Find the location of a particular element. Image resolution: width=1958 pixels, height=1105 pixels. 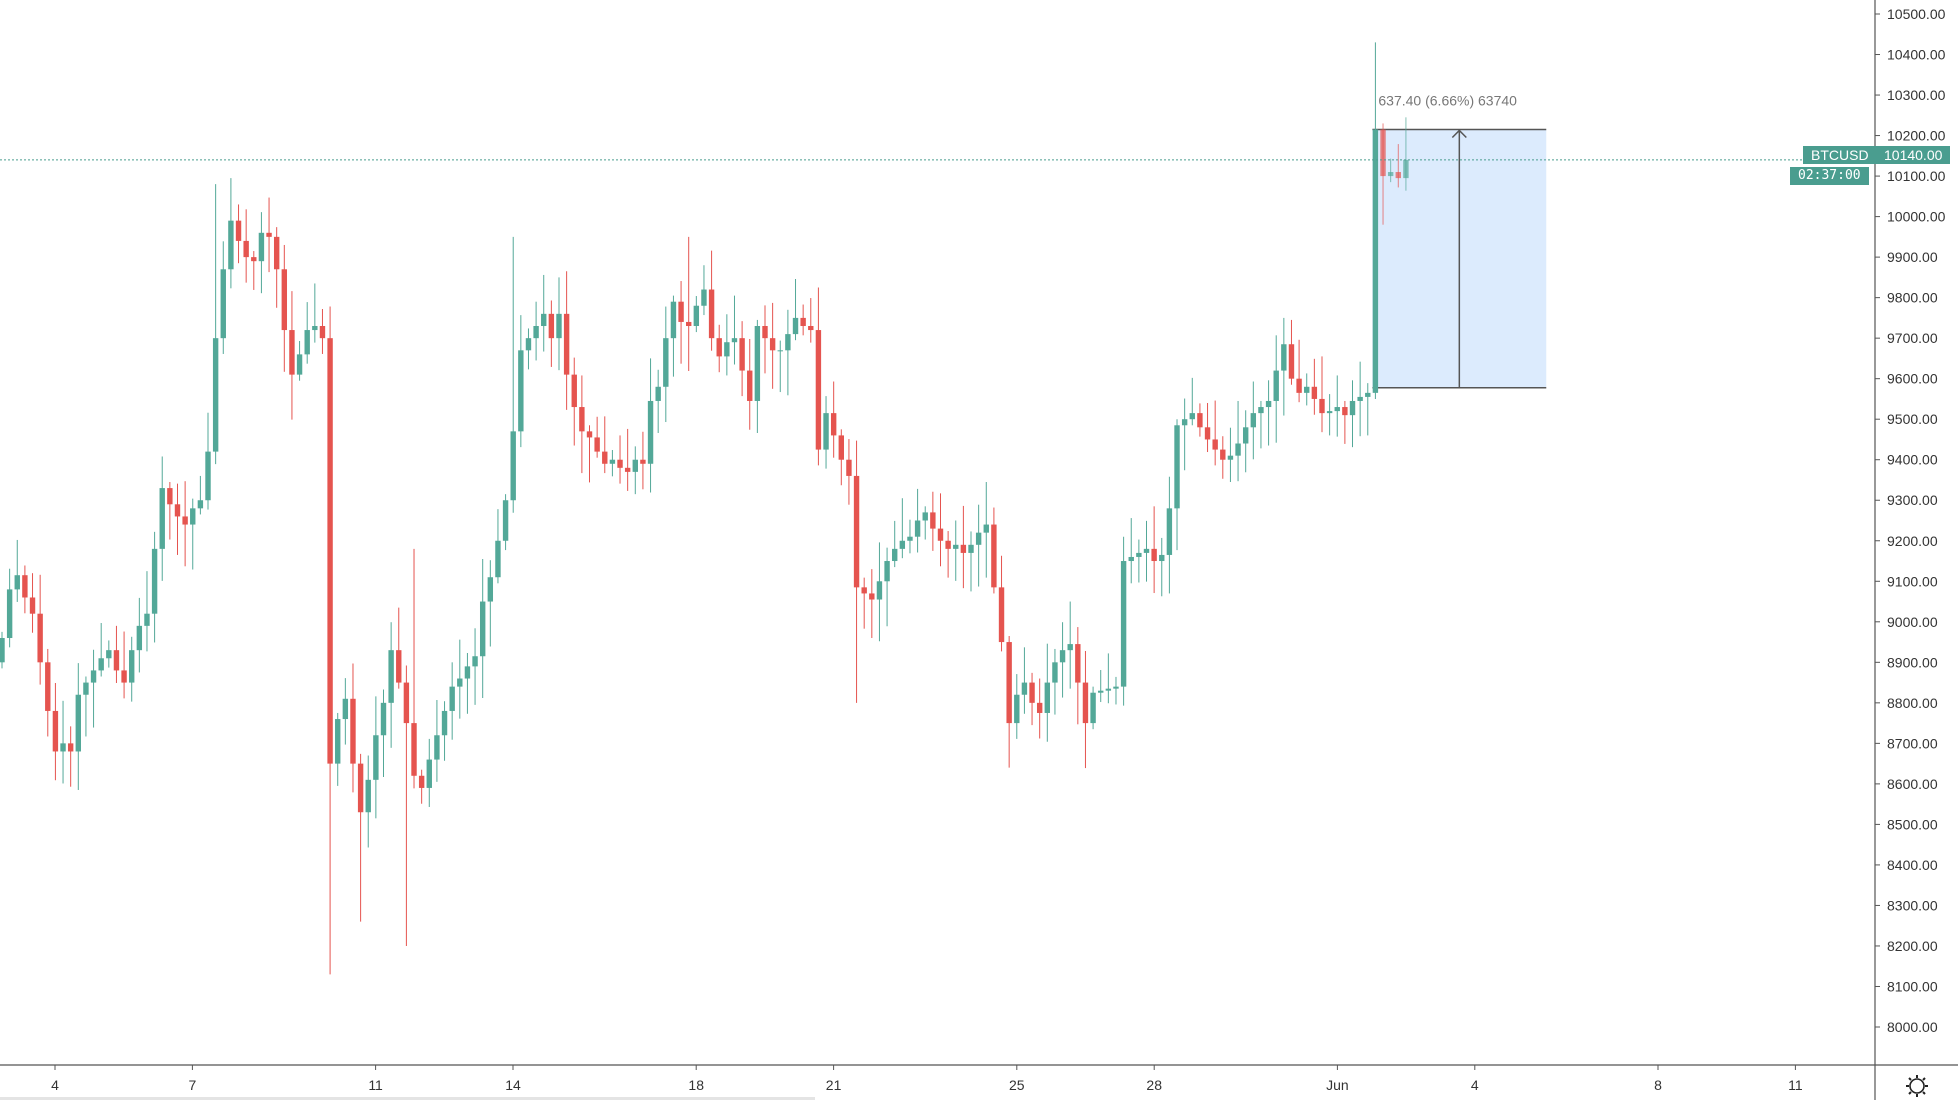

price-tick-label: 8500.00 is located at coordinates (1912, 824).